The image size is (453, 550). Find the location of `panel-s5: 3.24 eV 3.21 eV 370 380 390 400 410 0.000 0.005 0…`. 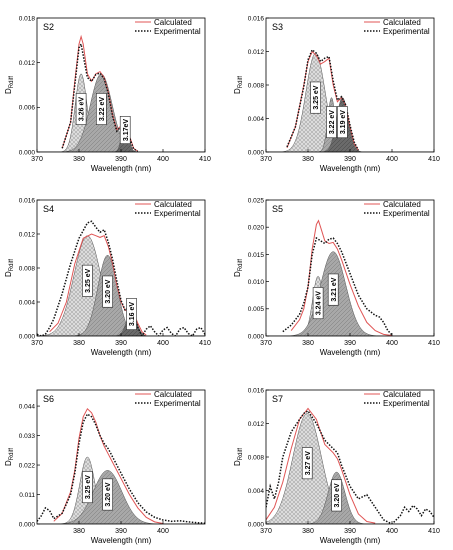

panel-s5: 3.24 eV 3.21 eV 370 380 390 400 410 0.000 0.005 0… is located at coordinates (336, 277).